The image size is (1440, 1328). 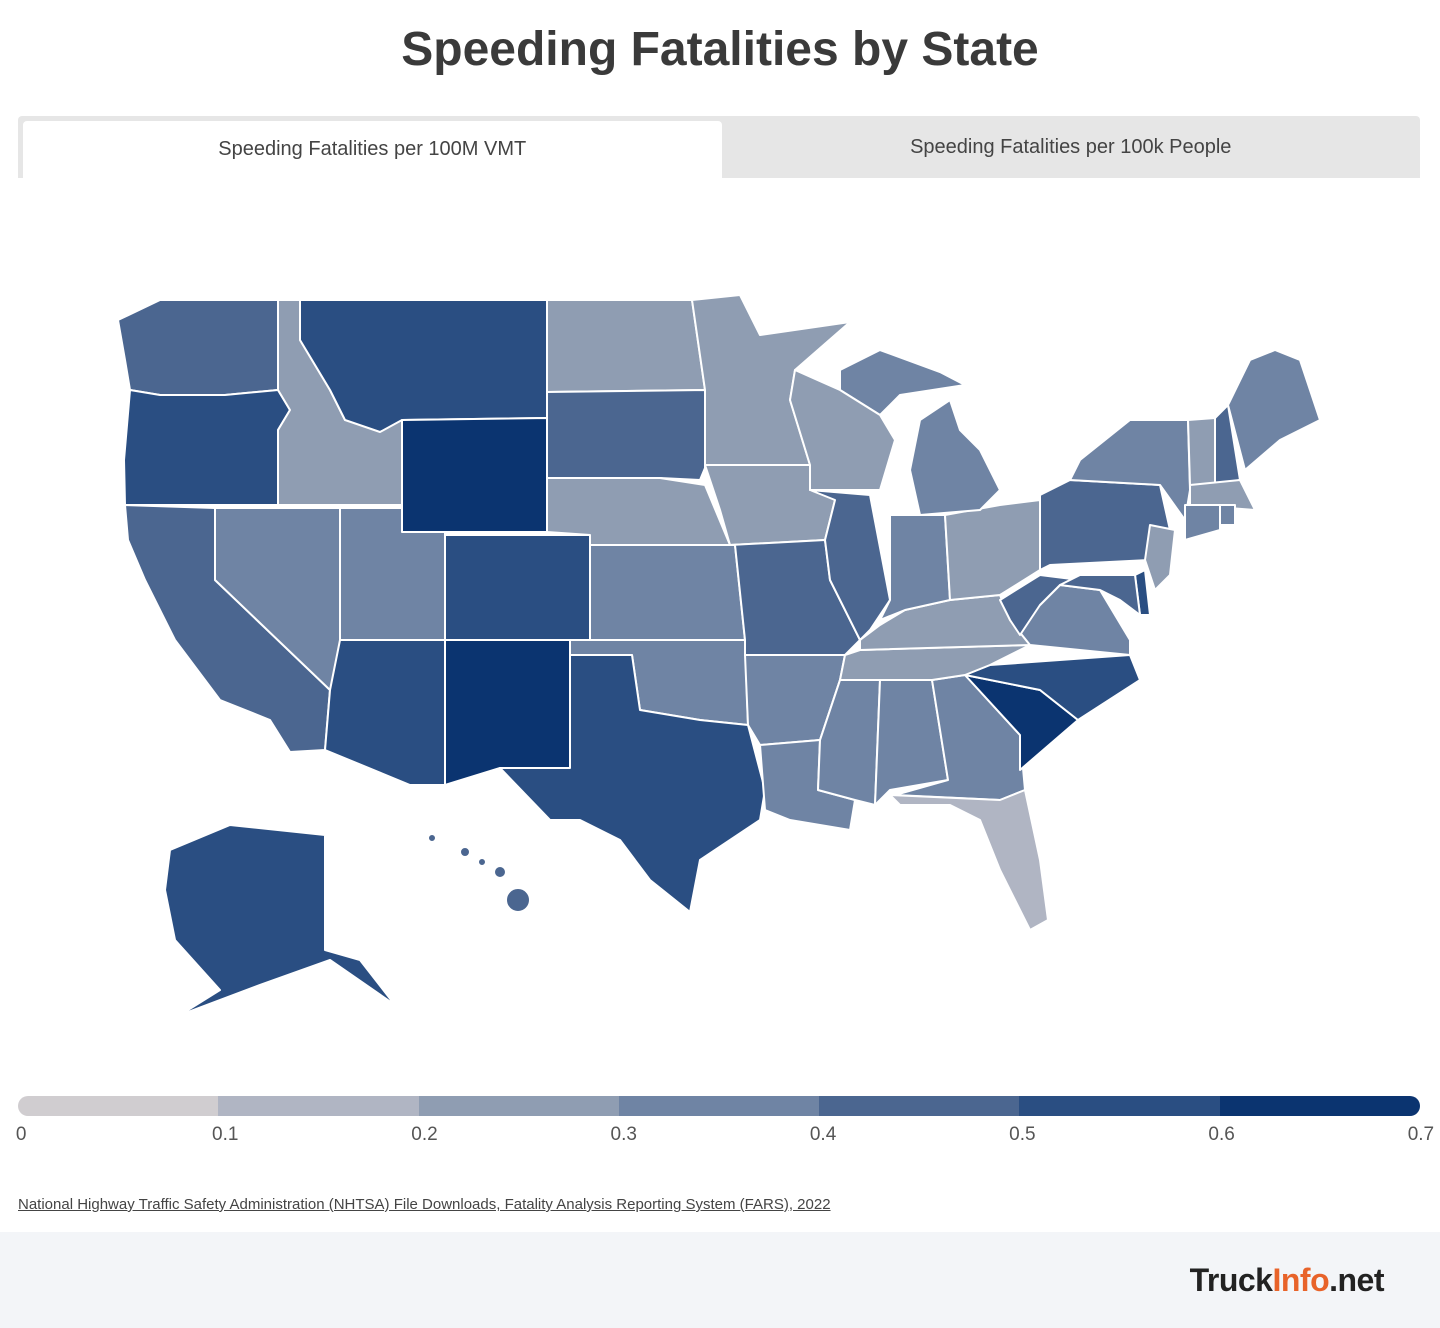 I want to click on tab-per-100k-people: Speeding Fatalities per 100k People, so click(x=1071, y=146).